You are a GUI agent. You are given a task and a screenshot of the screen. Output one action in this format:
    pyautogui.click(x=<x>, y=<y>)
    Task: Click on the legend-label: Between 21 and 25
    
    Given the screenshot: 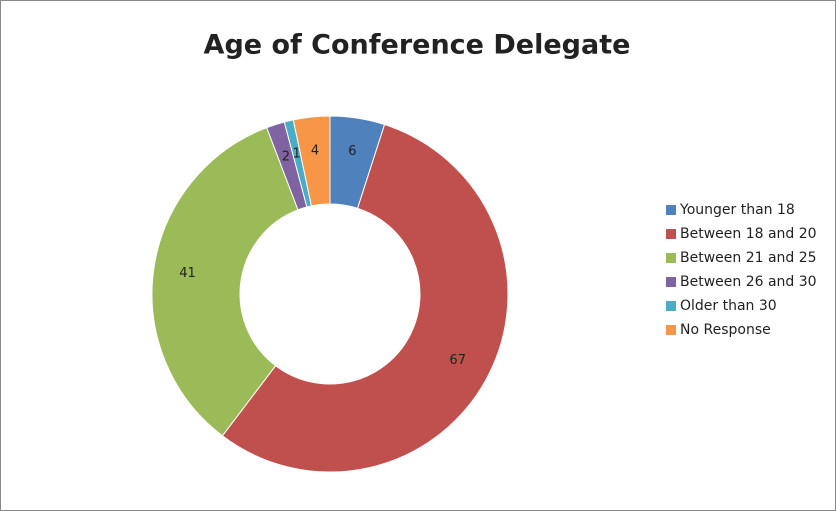 What is the action you would take?
    pyautogui.click(x=748, y=258)
    